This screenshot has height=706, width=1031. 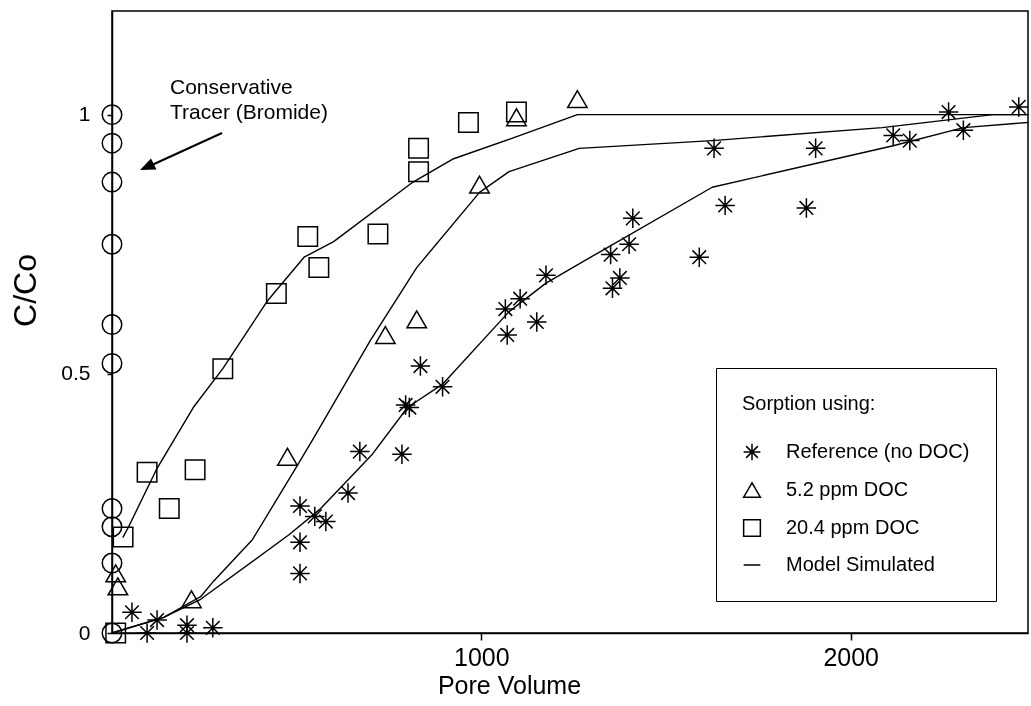 What do you see at coordinates (249, 99) in the screenshot?
I see `annotation: Conservative Tracer (Bromide)` at bounding box center [249, 99].